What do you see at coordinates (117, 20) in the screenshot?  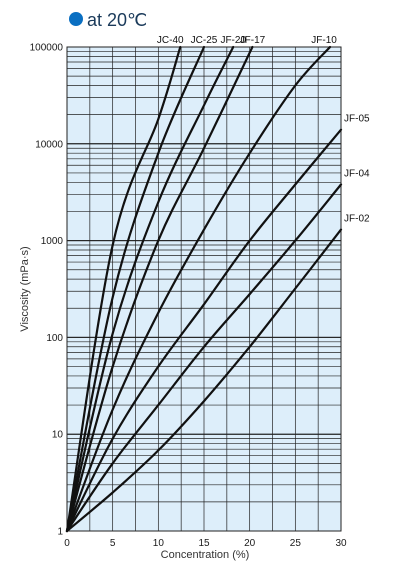 I see `chart-title: at 20℃` at bounding box center [117, 20].